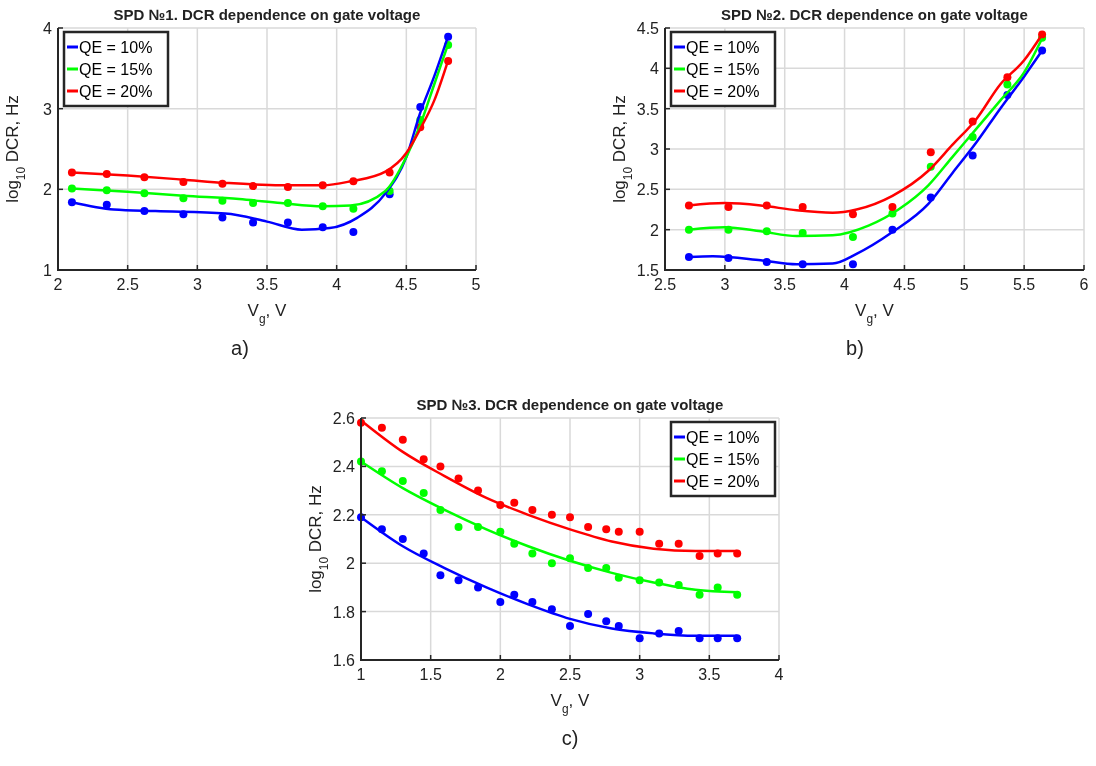 The width and height of the screenshot is (1096, 766). Describe the element at coordinates (267, 14) in the screenshot. I see `chart-title: SPD №1. DCR dependence on gate voltage` at that location.